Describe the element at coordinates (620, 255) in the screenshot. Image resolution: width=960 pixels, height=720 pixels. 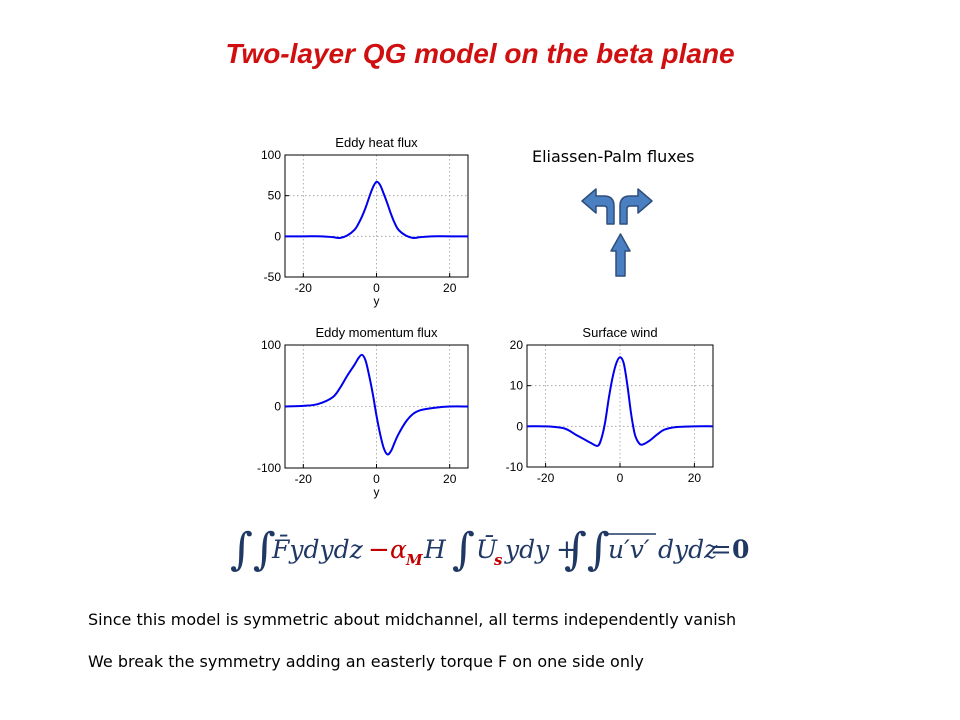
I see `up-arrow-icon` at that location.